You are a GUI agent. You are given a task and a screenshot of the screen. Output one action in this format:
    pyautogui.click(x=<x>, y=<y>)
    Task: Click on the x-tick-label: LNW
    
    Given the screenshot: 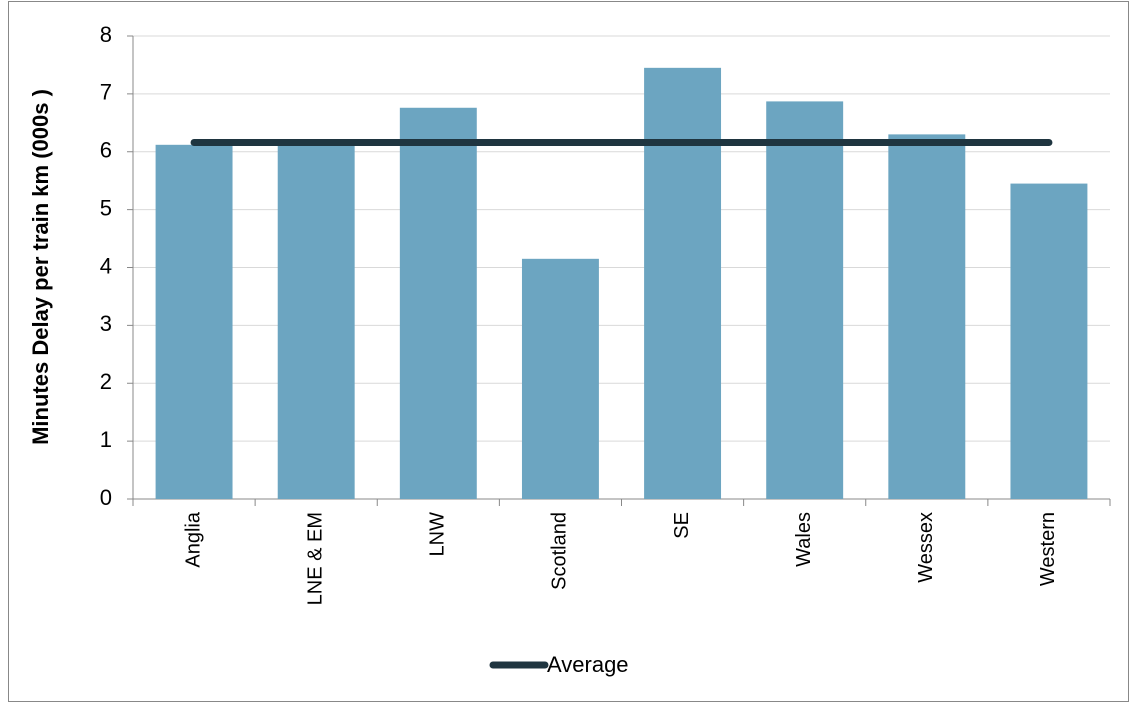 What is the action you would take?
    pyautogui.click(x=438, y=534)
    